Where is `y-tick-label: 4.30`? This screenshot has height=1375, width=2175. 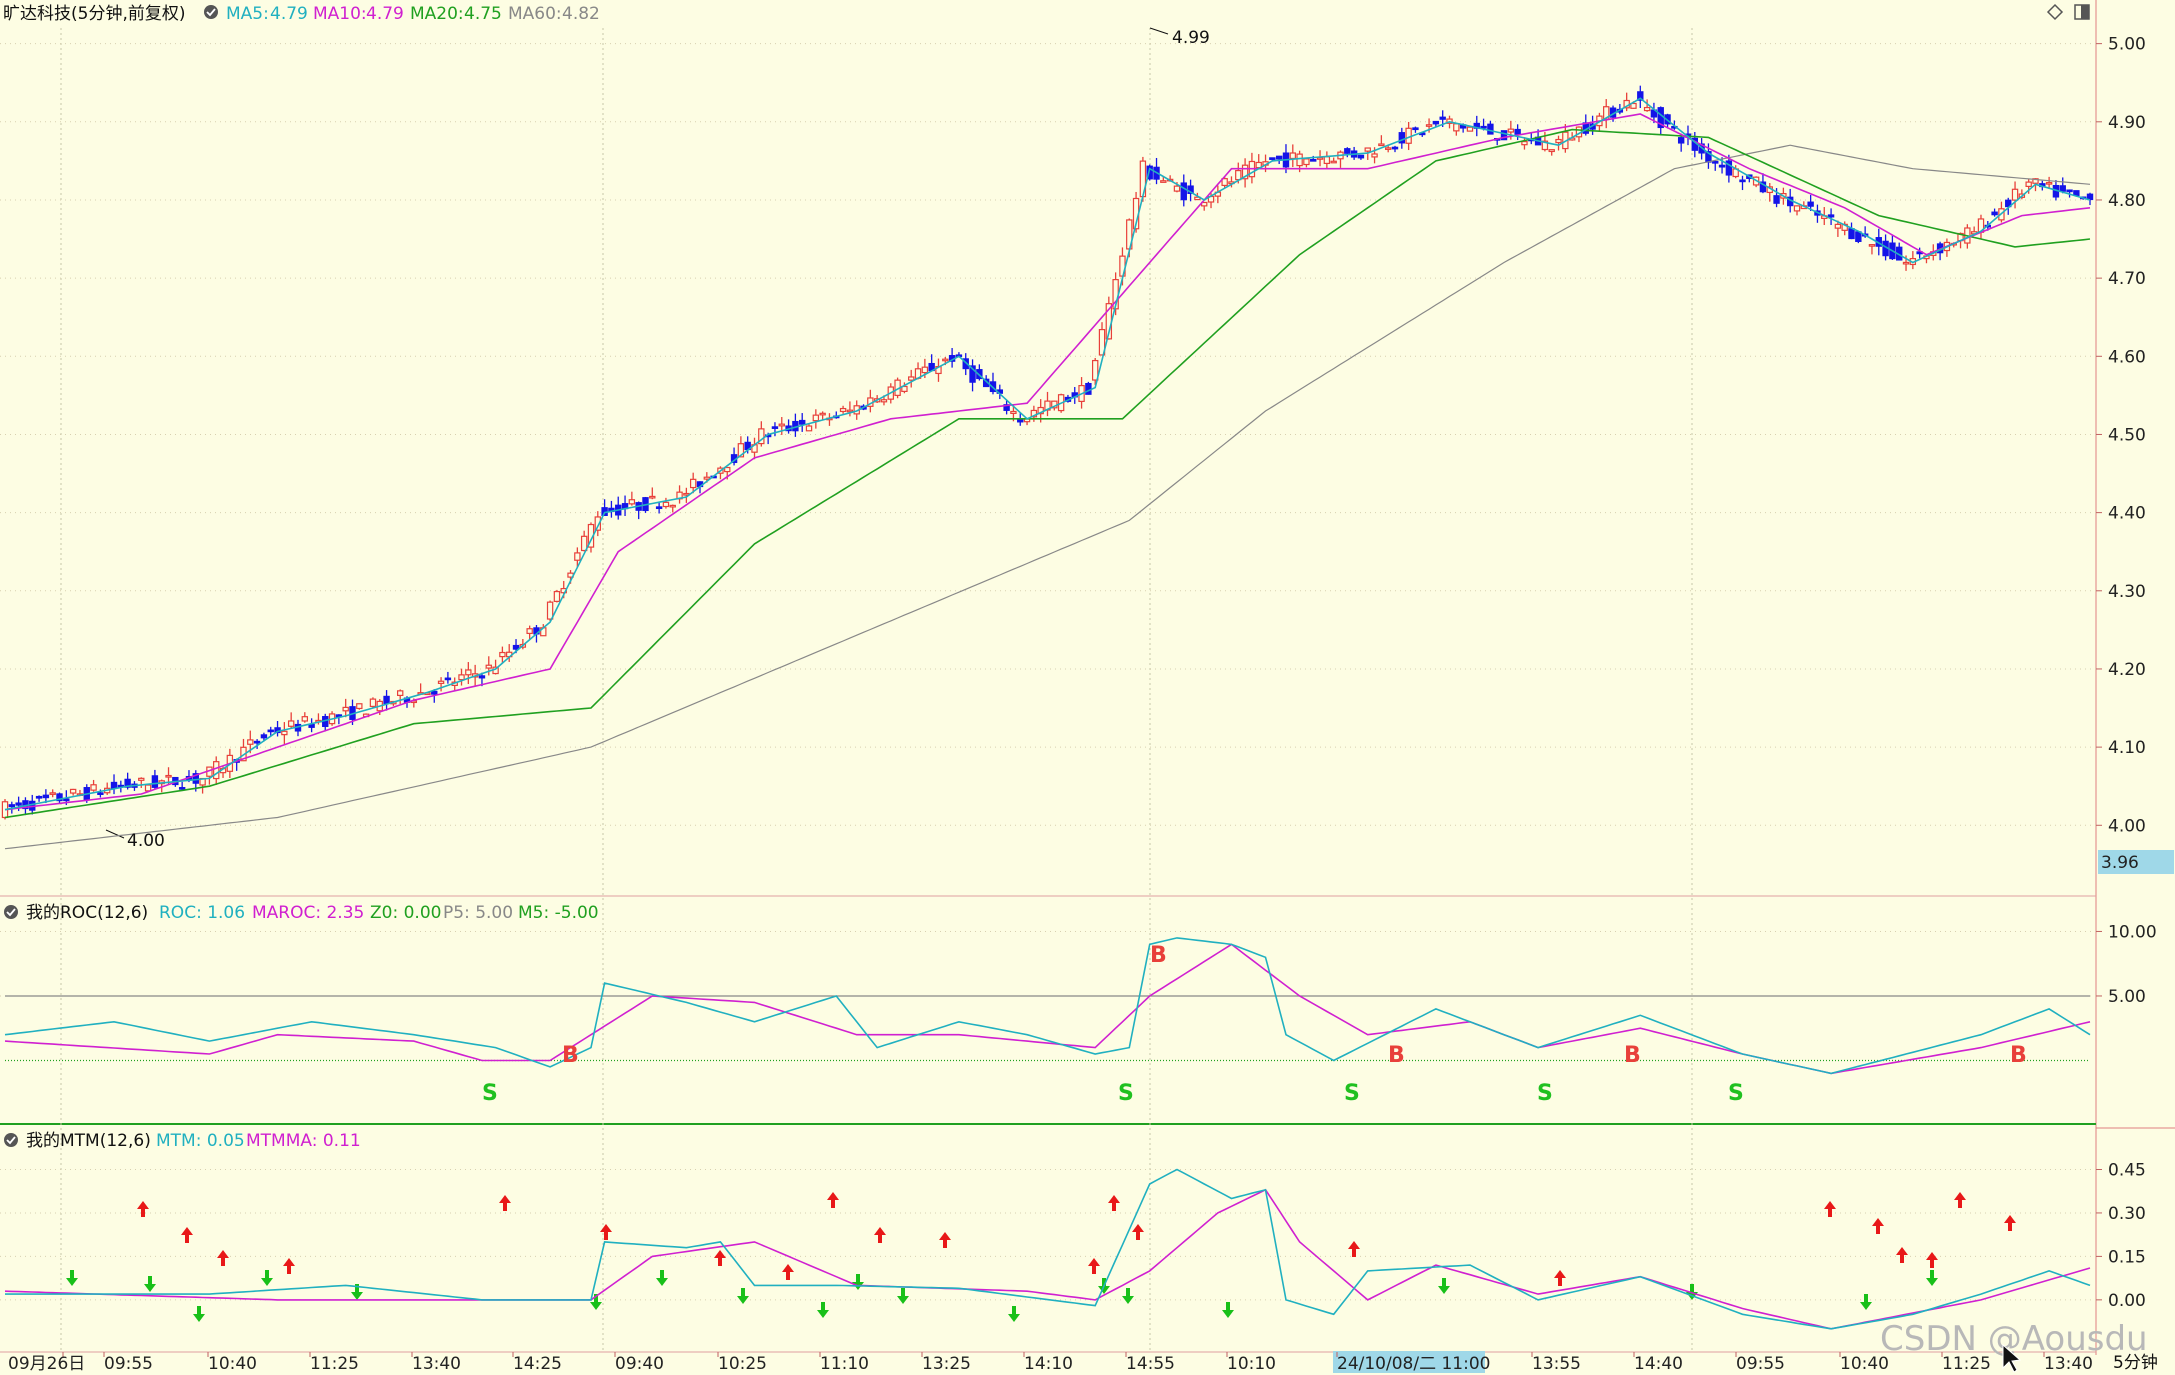
y-tick-label: 4.30 is located at coordinates (2127, 592).